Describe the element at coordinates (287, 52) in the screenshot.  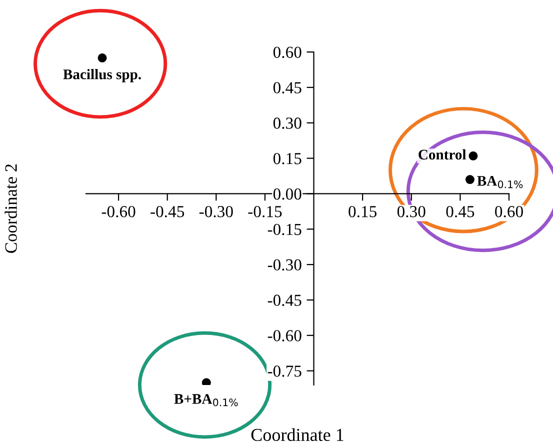
I see `y-tick-label: 0.60` at that location.